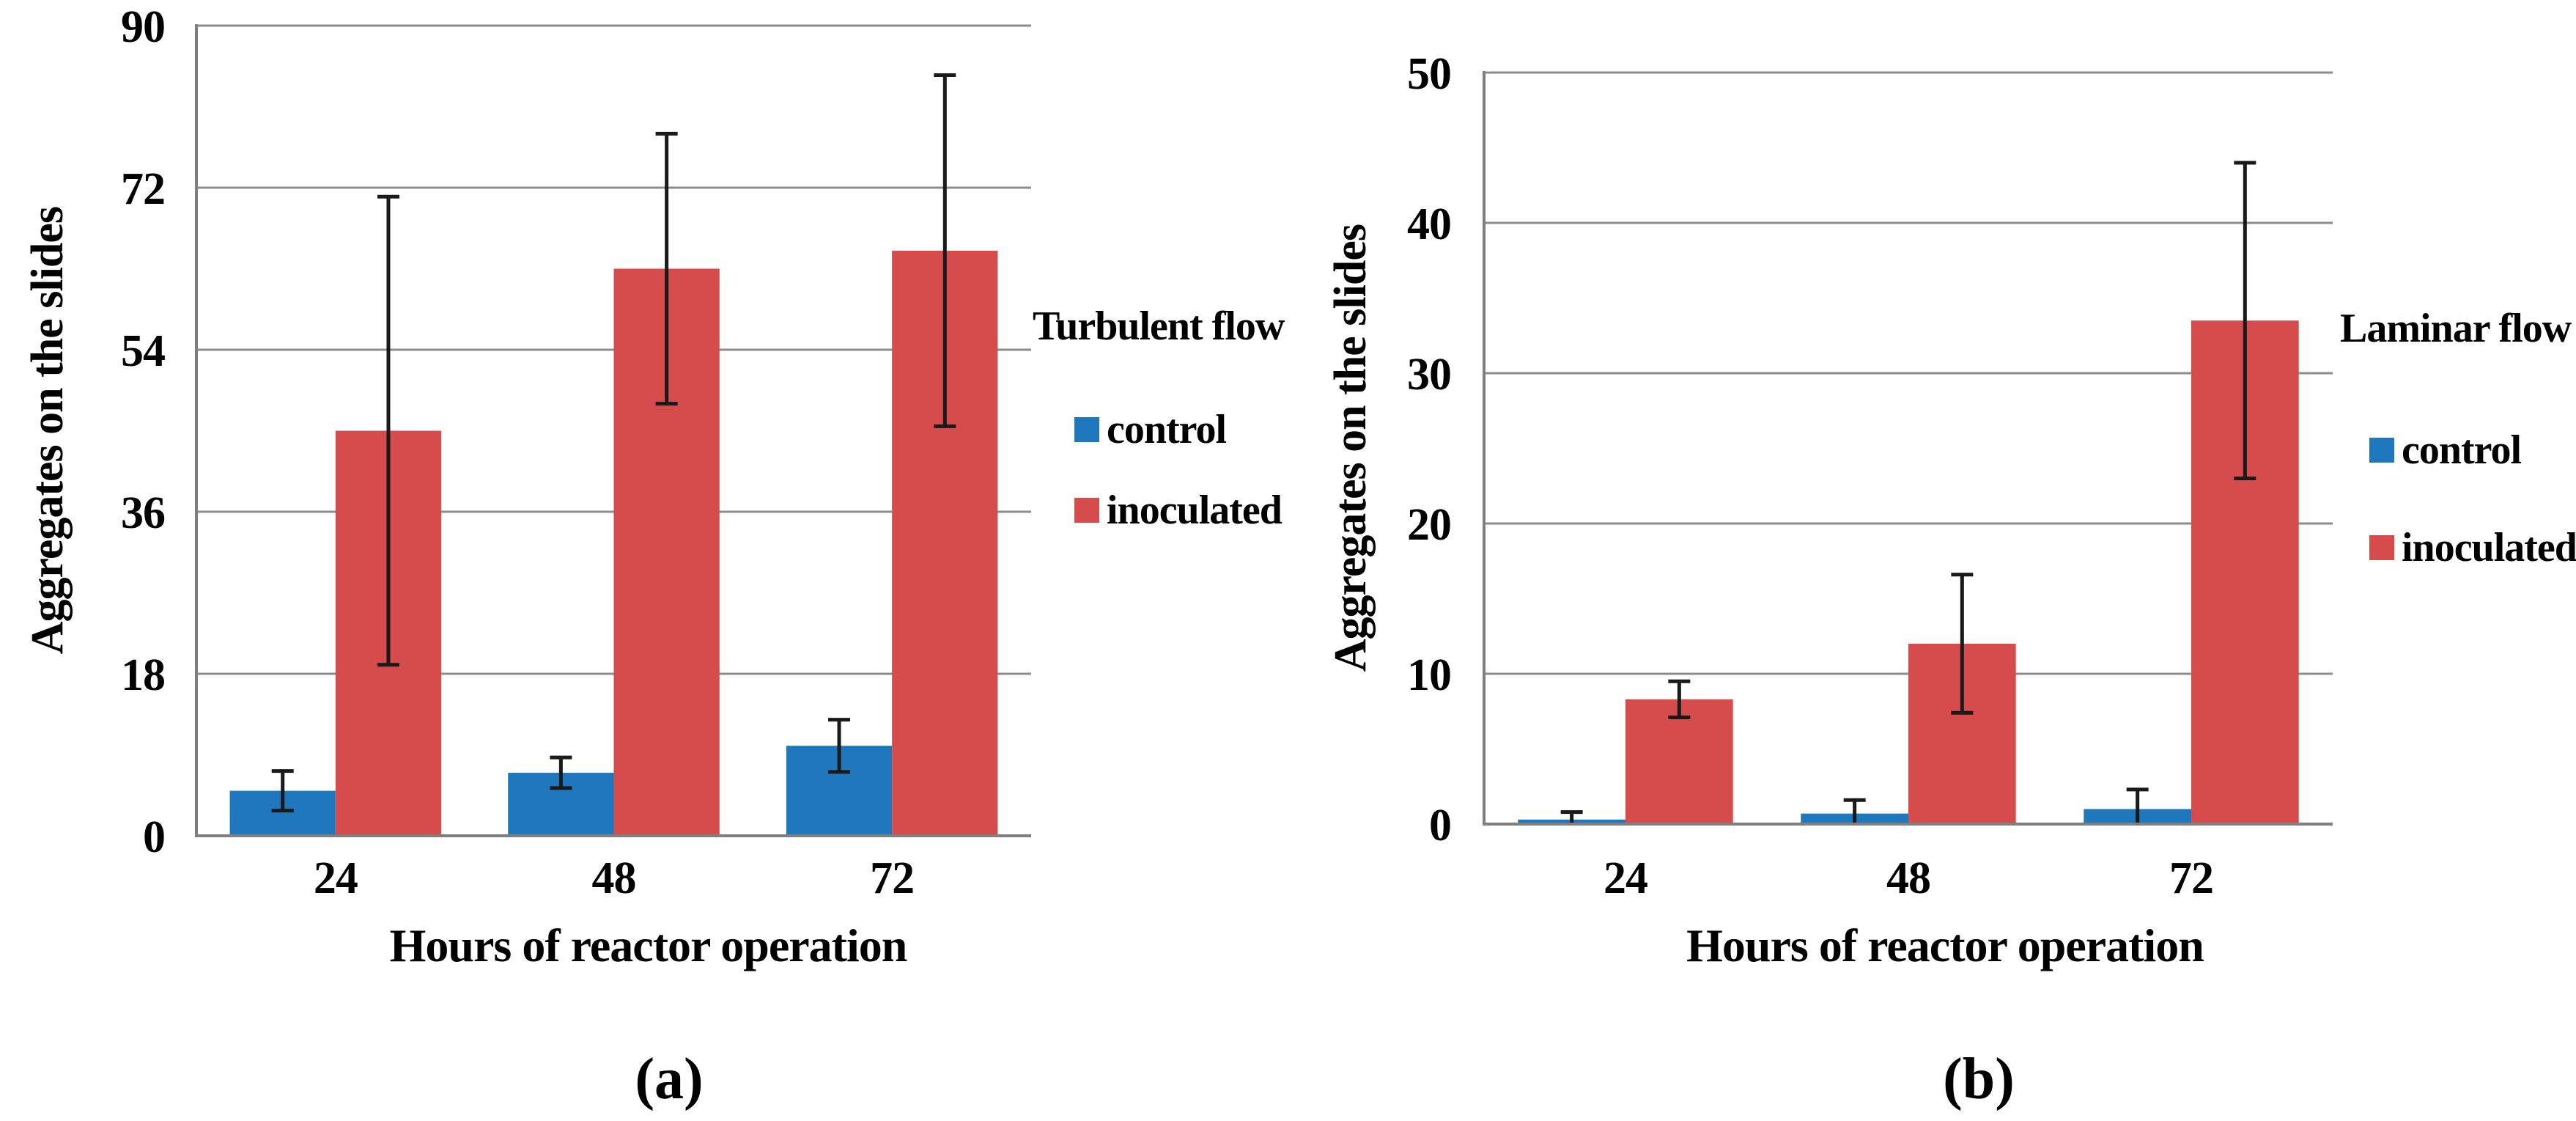 The image size is (2576, 1121). I want to click on x-tick-a-48: 48, so click(614, 878).